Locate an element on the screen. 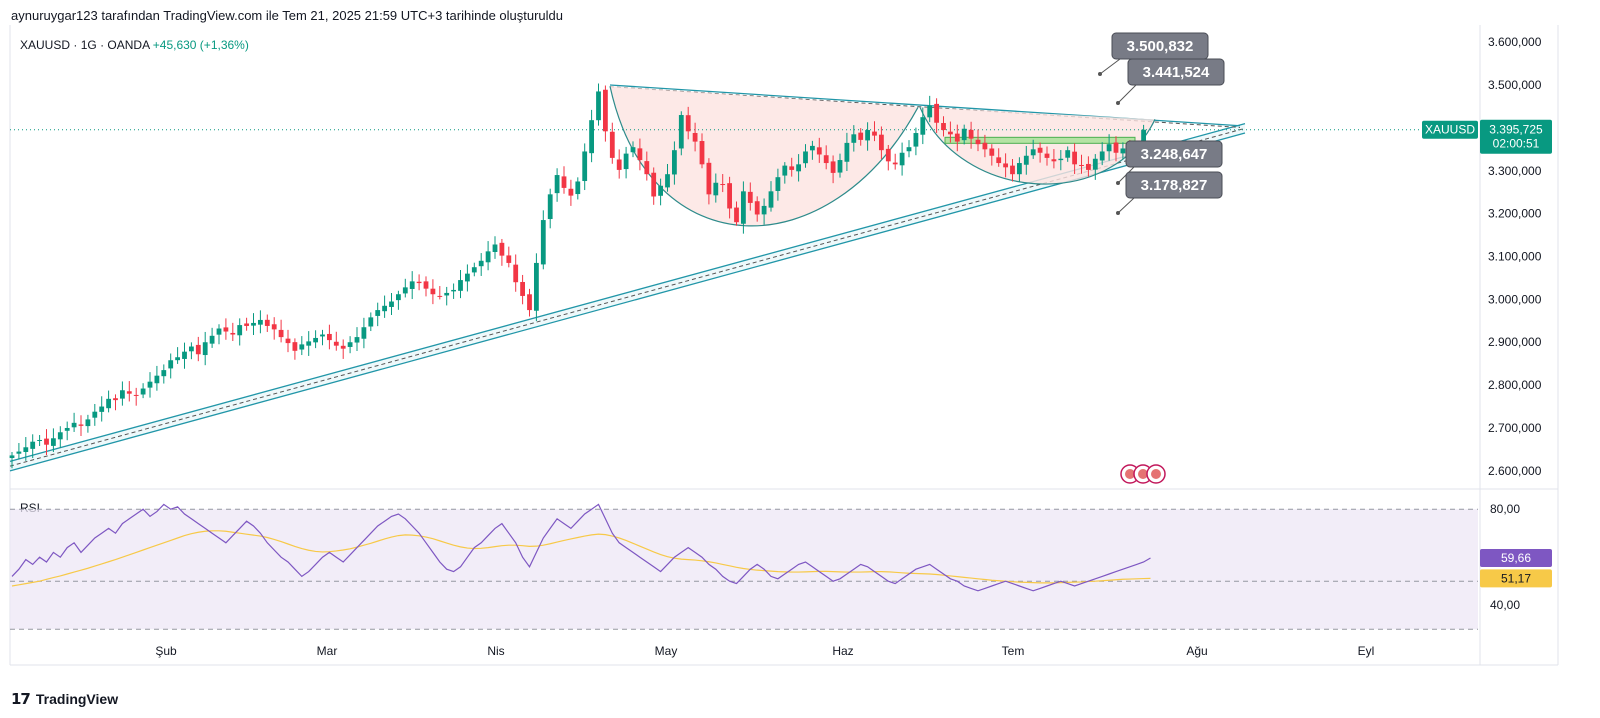  rsi-ma-label: 51,17 is located at coordinates (1516, 578).